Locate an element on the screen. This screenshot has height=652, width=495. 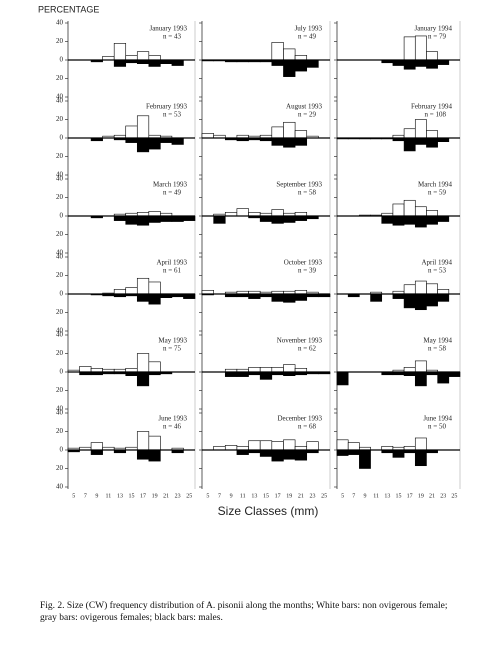
panel-title: June 1994 is located at coordinates (437, 419).